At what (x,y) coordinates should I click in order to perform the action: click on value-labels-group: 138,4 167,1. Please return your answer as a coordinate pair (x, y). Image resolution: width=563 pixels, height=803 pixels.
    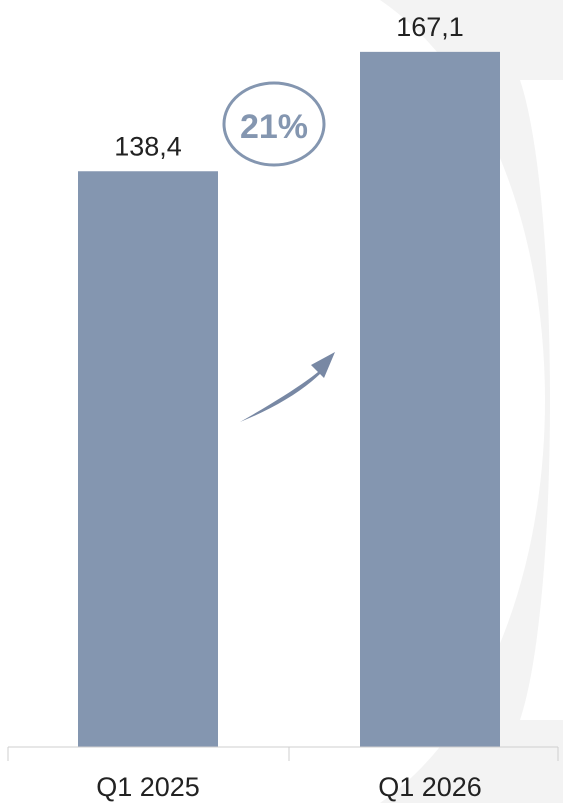
    Looking at the image, I should click on (289, 86).